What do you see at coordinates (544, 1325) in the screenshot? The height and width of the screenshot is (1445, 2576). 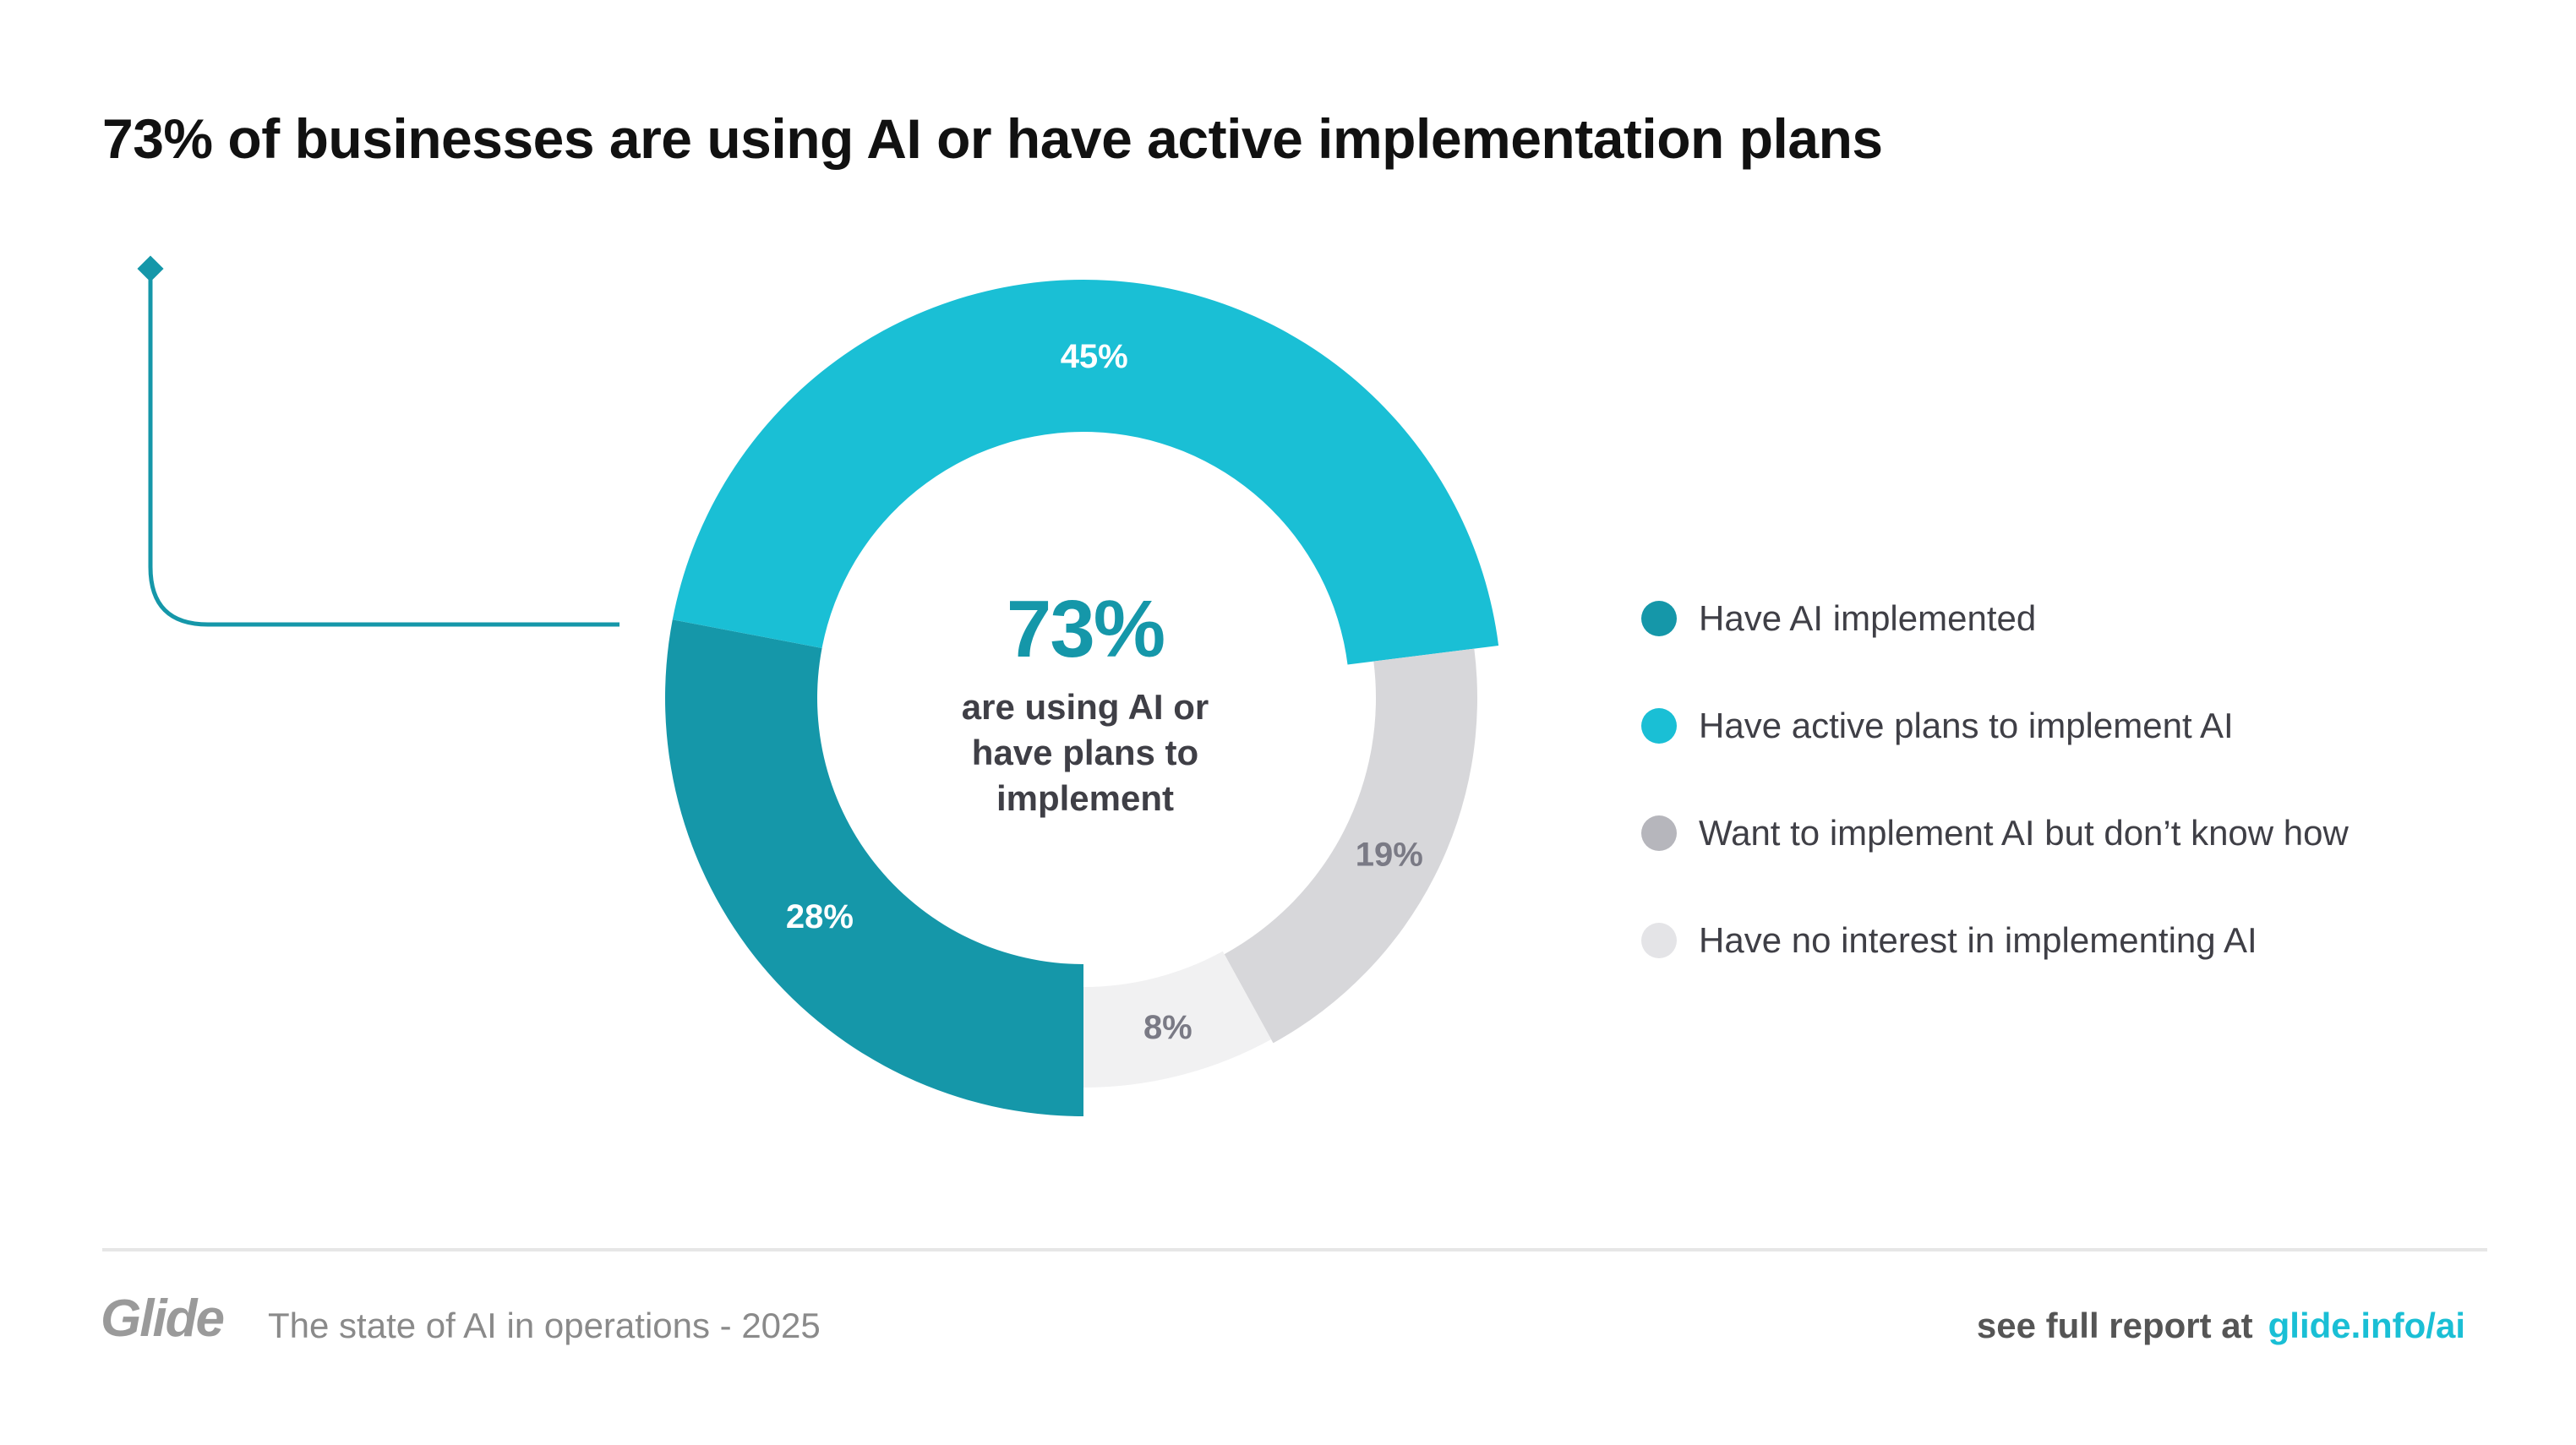 I see `report-subtitle: The state of AI in operations - 2025` at bounding box center [544, 1325].